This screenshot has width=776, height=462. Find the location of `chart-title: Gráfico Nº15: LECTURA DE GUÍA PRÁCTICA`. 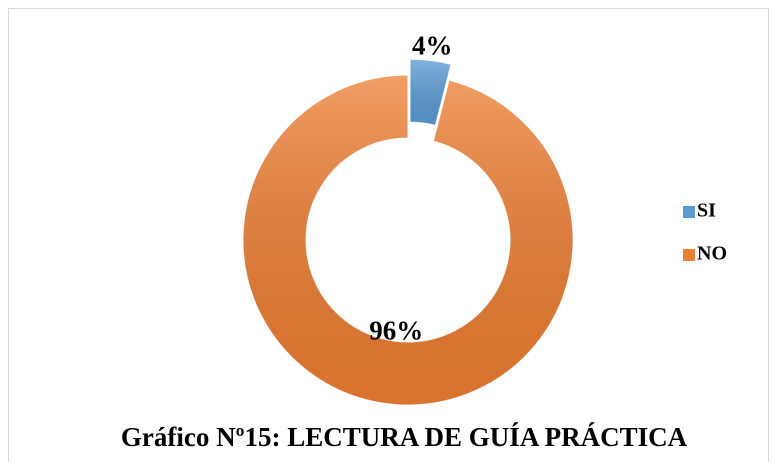

chart-title: Gráfico Nº15: LECTURA DE GUÍA PRÁCTICA is located at coordinates (404, 437).